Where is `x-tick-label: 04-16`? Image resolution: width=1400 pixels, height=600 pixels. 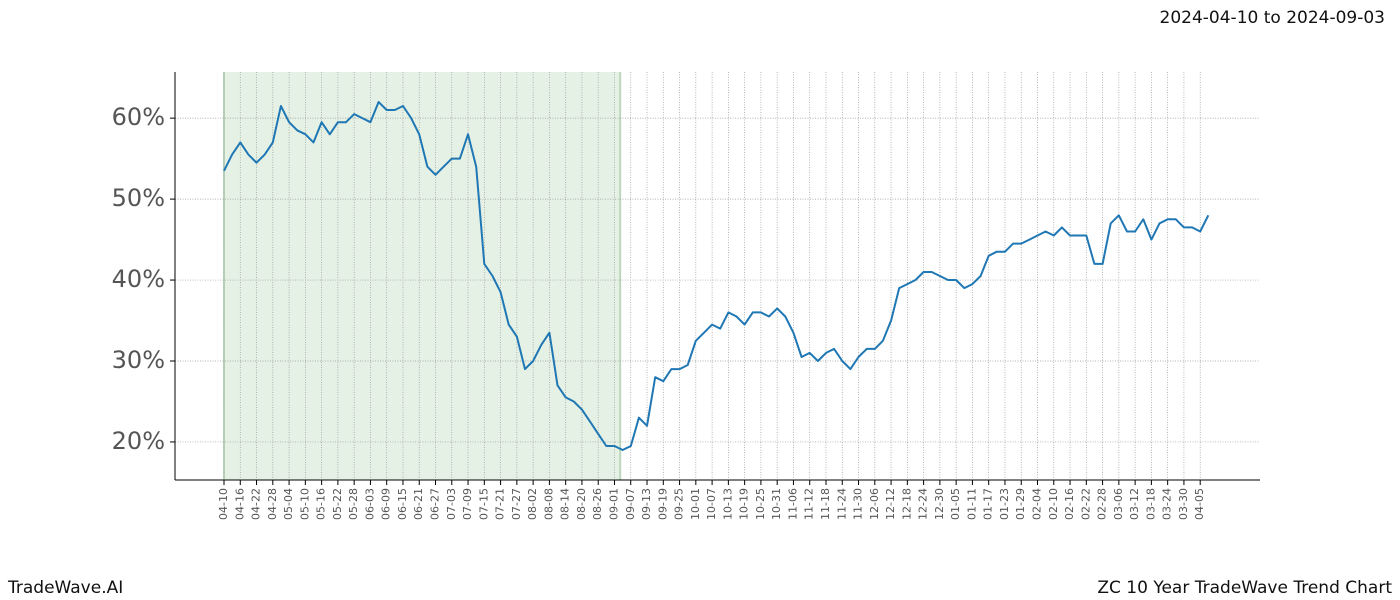 x-tick-label: 04-16 is located at coordinates (239, 504).